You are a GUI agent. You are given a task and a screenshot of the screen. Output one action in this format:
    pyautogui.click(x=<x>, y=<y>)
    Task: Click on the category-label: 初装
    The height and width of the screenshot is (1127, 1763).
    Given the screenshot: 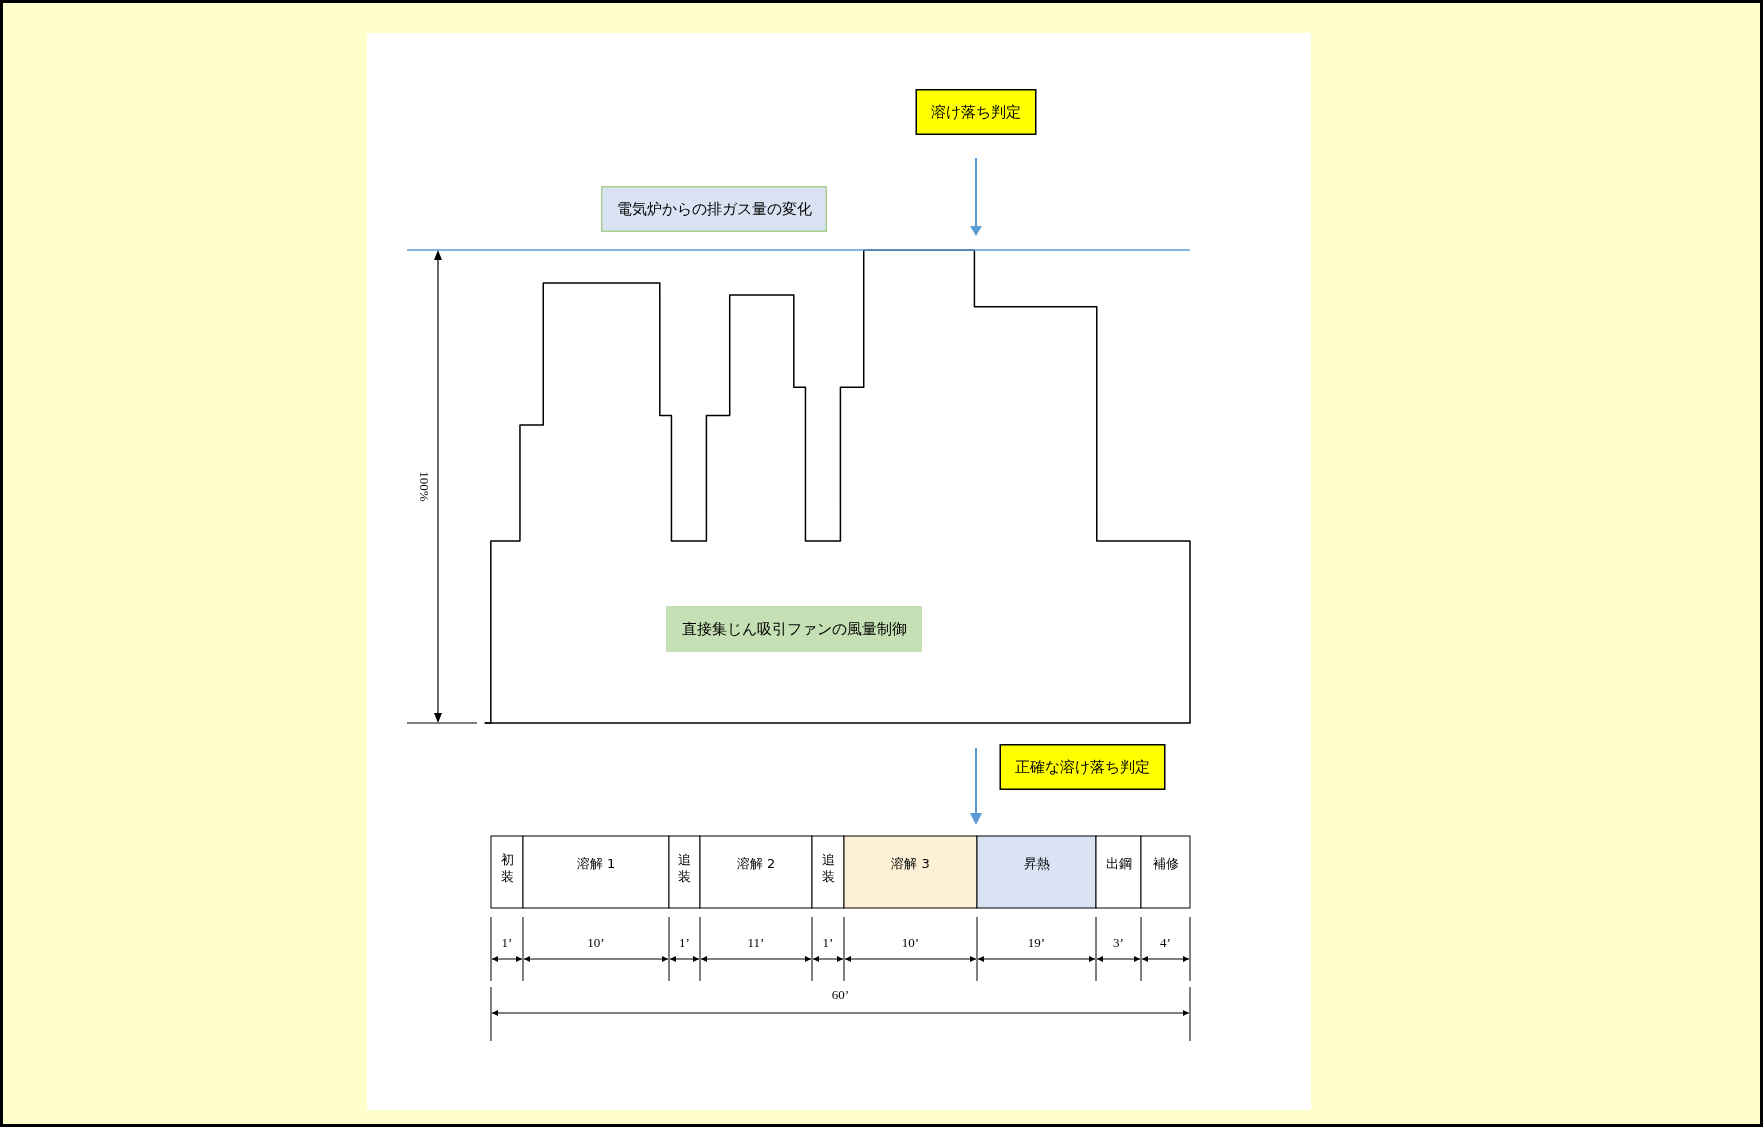 What is the action you would take?
    pyautogui.click(x=507, y=868)
    